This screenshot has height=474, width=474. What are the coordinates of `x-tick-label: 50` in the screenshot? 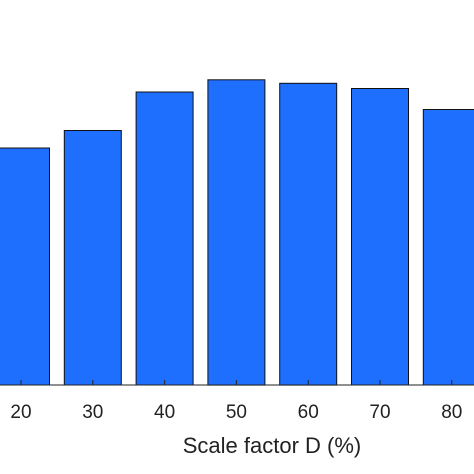 It's located at (236, 412).